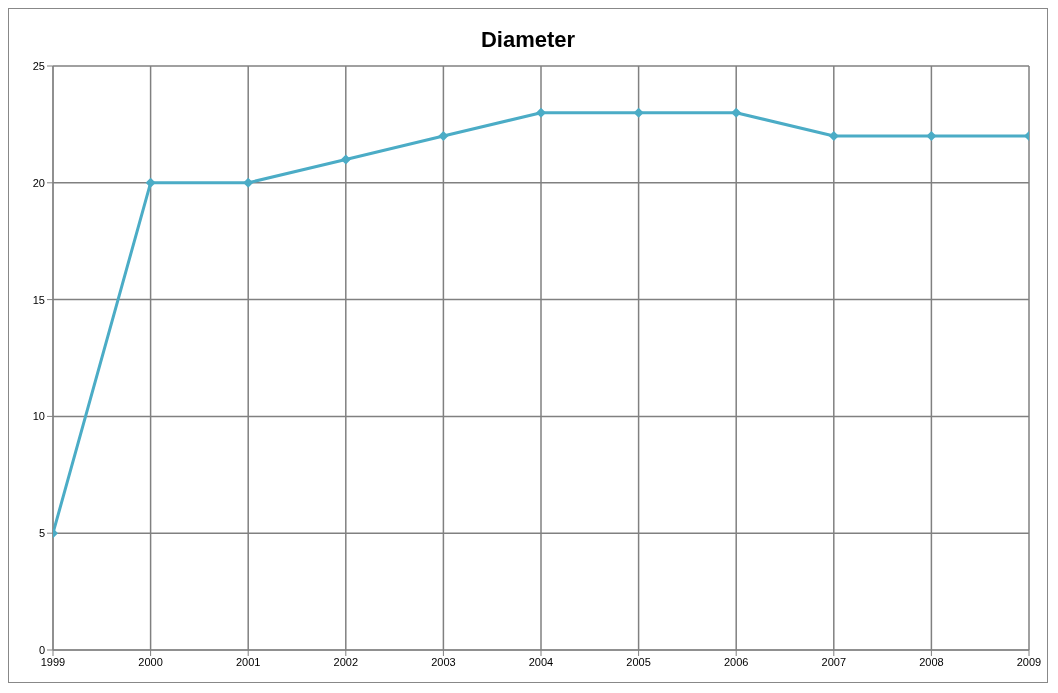  Describe the element at coordinates (541, 661) in the screenshot. I see `x-tick-label: 2004` at that location.